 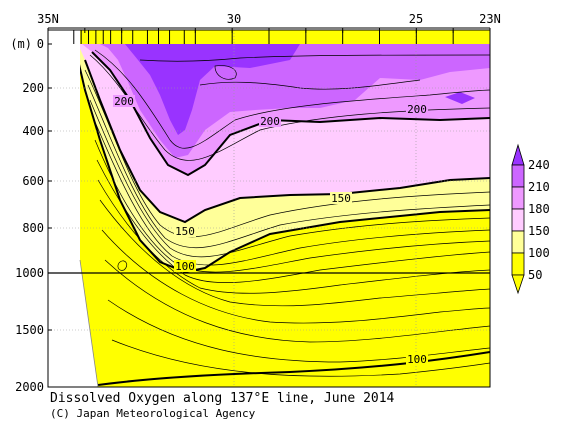 What do you see at coordinates (530, 219) in the screenshot?
I see `colorbar: 240 210 180 150 100 50` at bounding box center [530, 219].